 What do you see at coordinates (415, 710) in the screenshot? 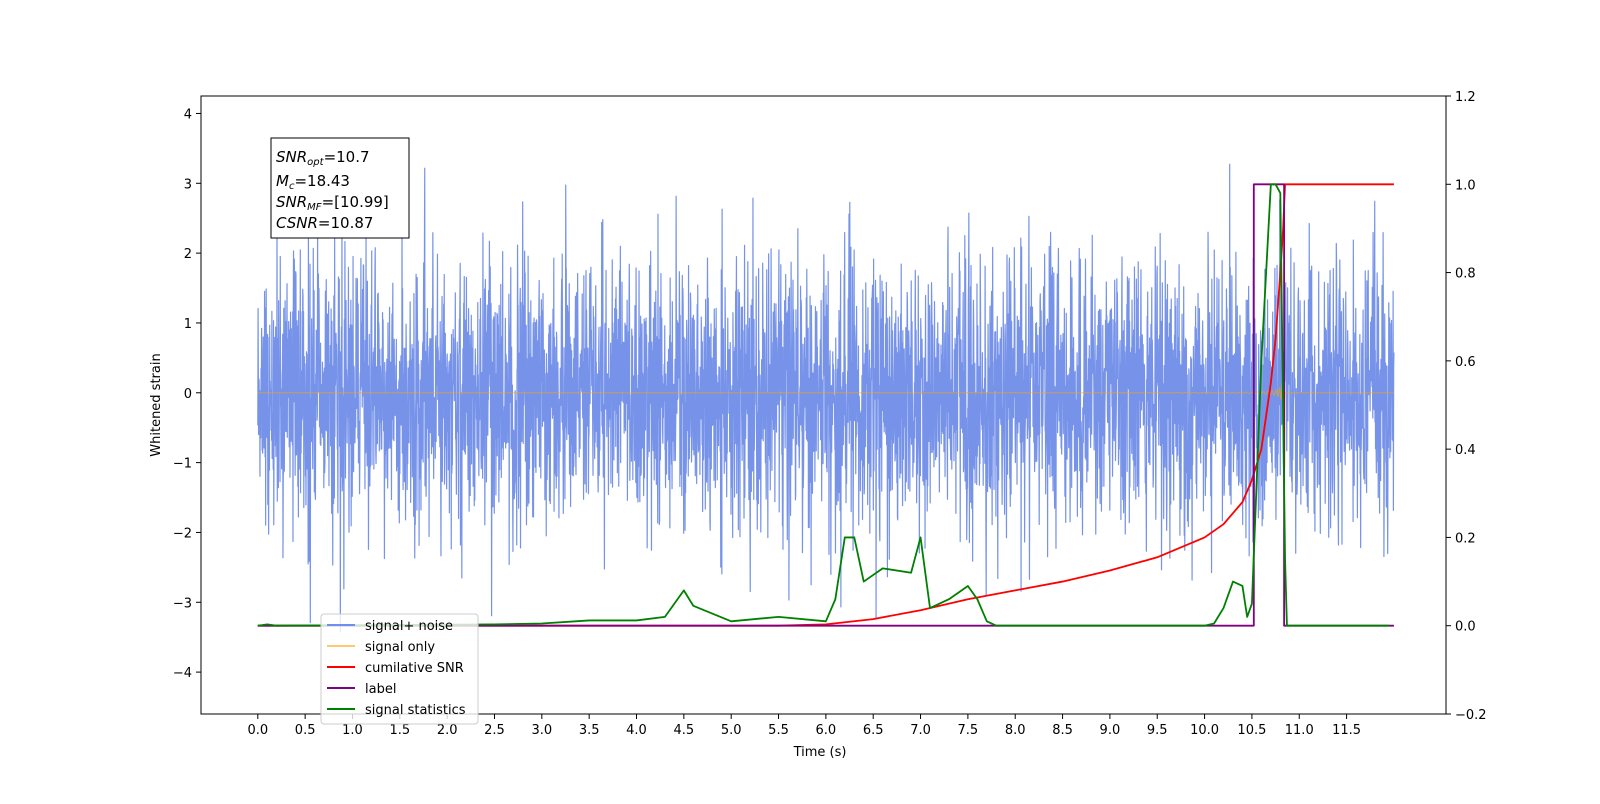
I see `legend-label-signal-statistics: signal statistics` at bounding box center [415, 710].